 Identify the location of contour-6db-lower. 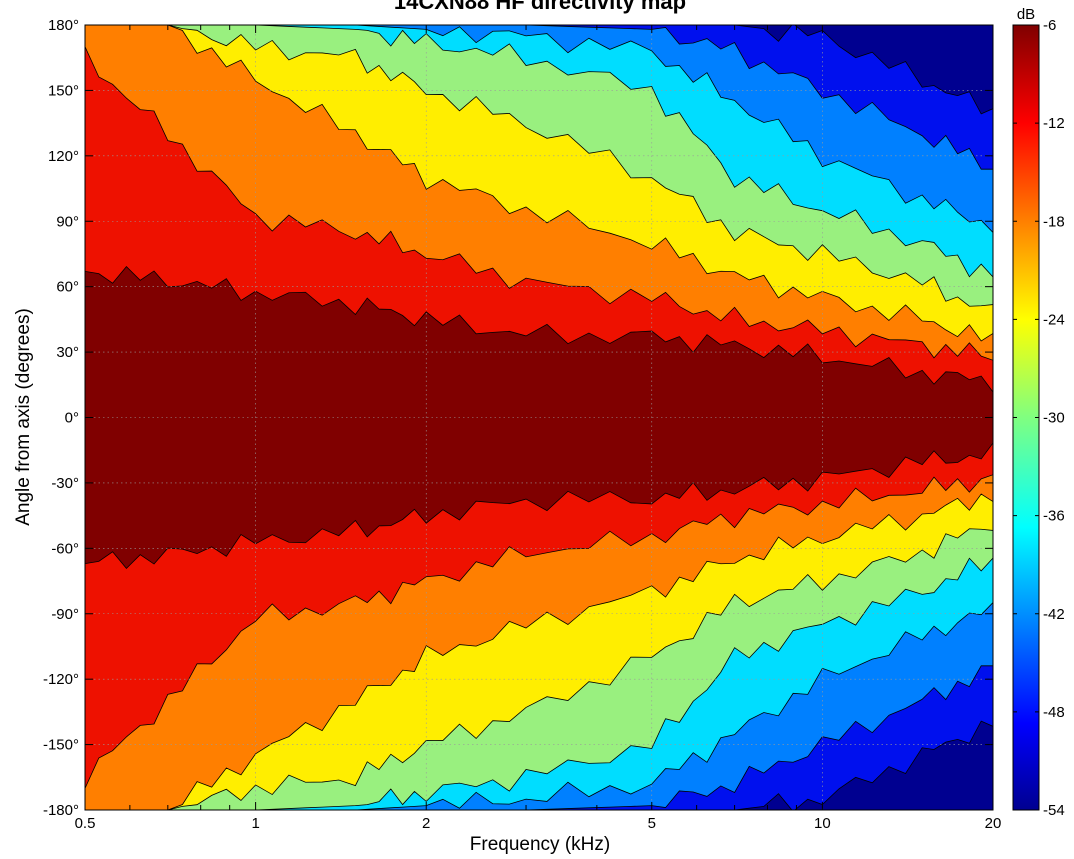
(539, 505).